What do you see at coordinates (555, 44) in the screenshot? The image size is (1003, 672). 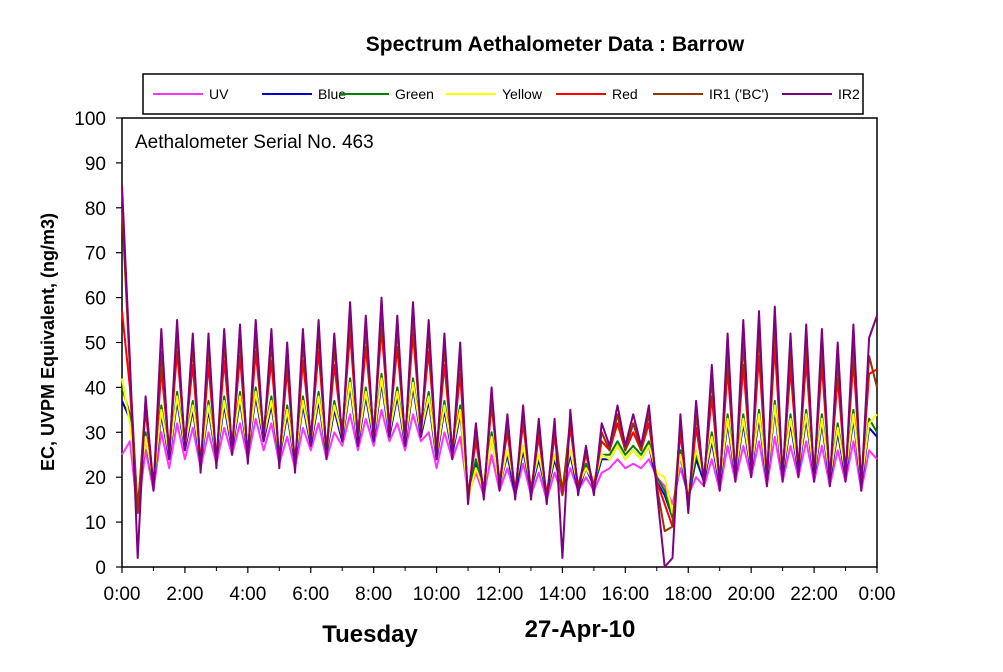 I see `chart-title: Spectrum Aethalometer Data : Barrow` at bounding box center [555, 44].